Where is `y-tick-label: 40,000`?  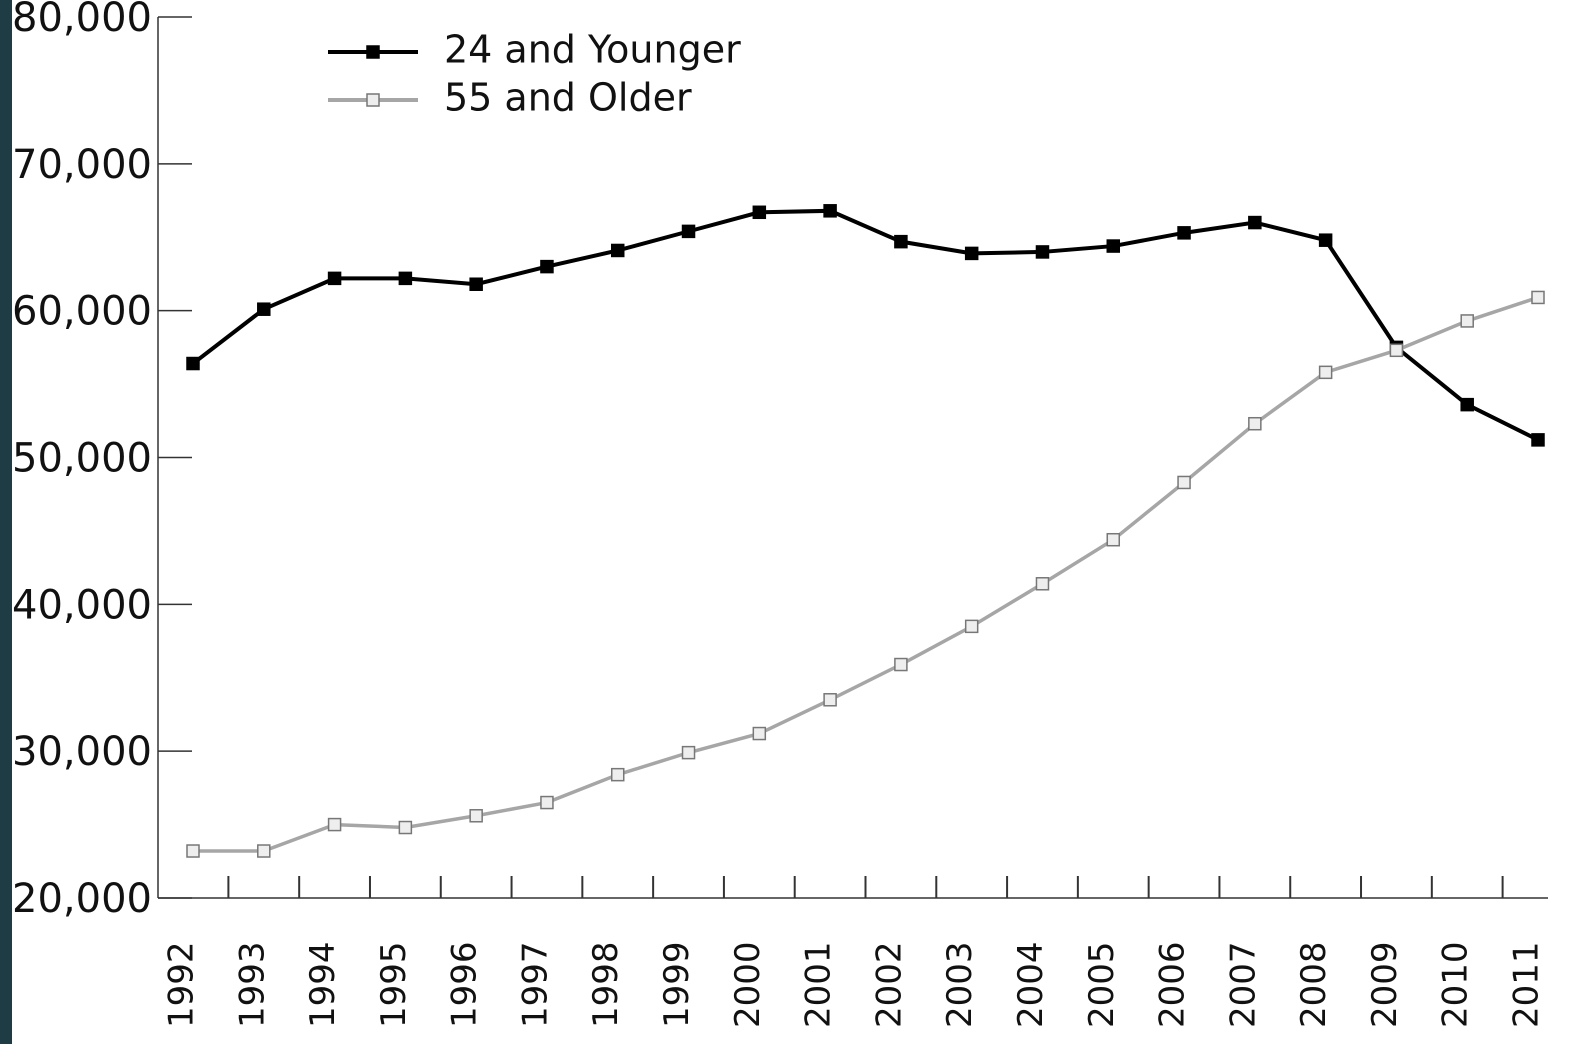 y-tick-label: 40,000 is located at coordinates (82, 605).